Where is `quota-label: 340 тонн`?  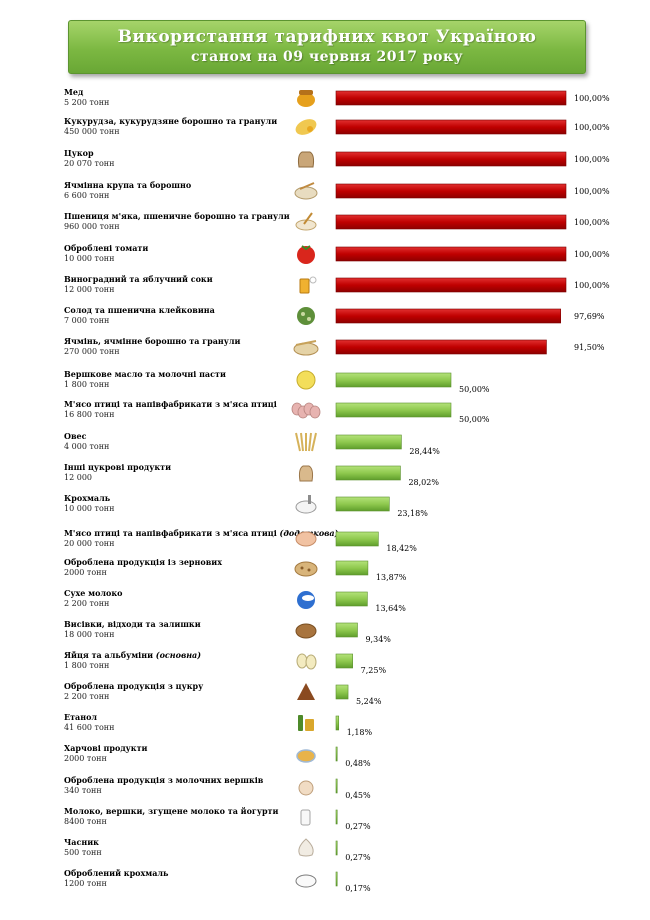 quota-label: 340 тонн is located at coordinates (83, 790).